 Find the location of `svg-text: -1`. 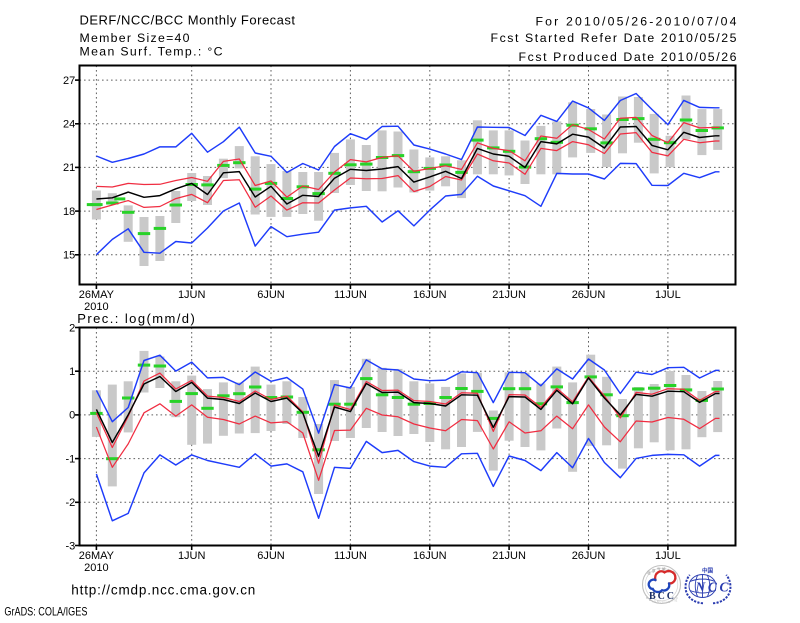

svg-text: -1 is located at coordinates (71, 459).